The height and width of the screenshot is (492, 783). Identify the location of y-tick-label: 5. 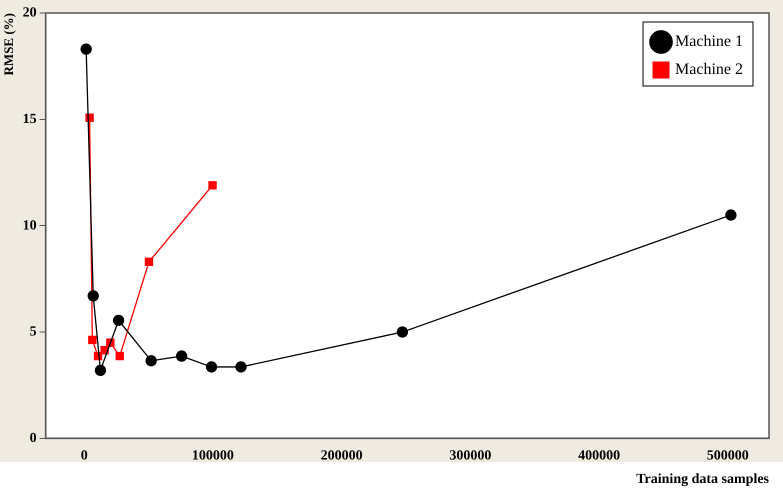
(33, 332).